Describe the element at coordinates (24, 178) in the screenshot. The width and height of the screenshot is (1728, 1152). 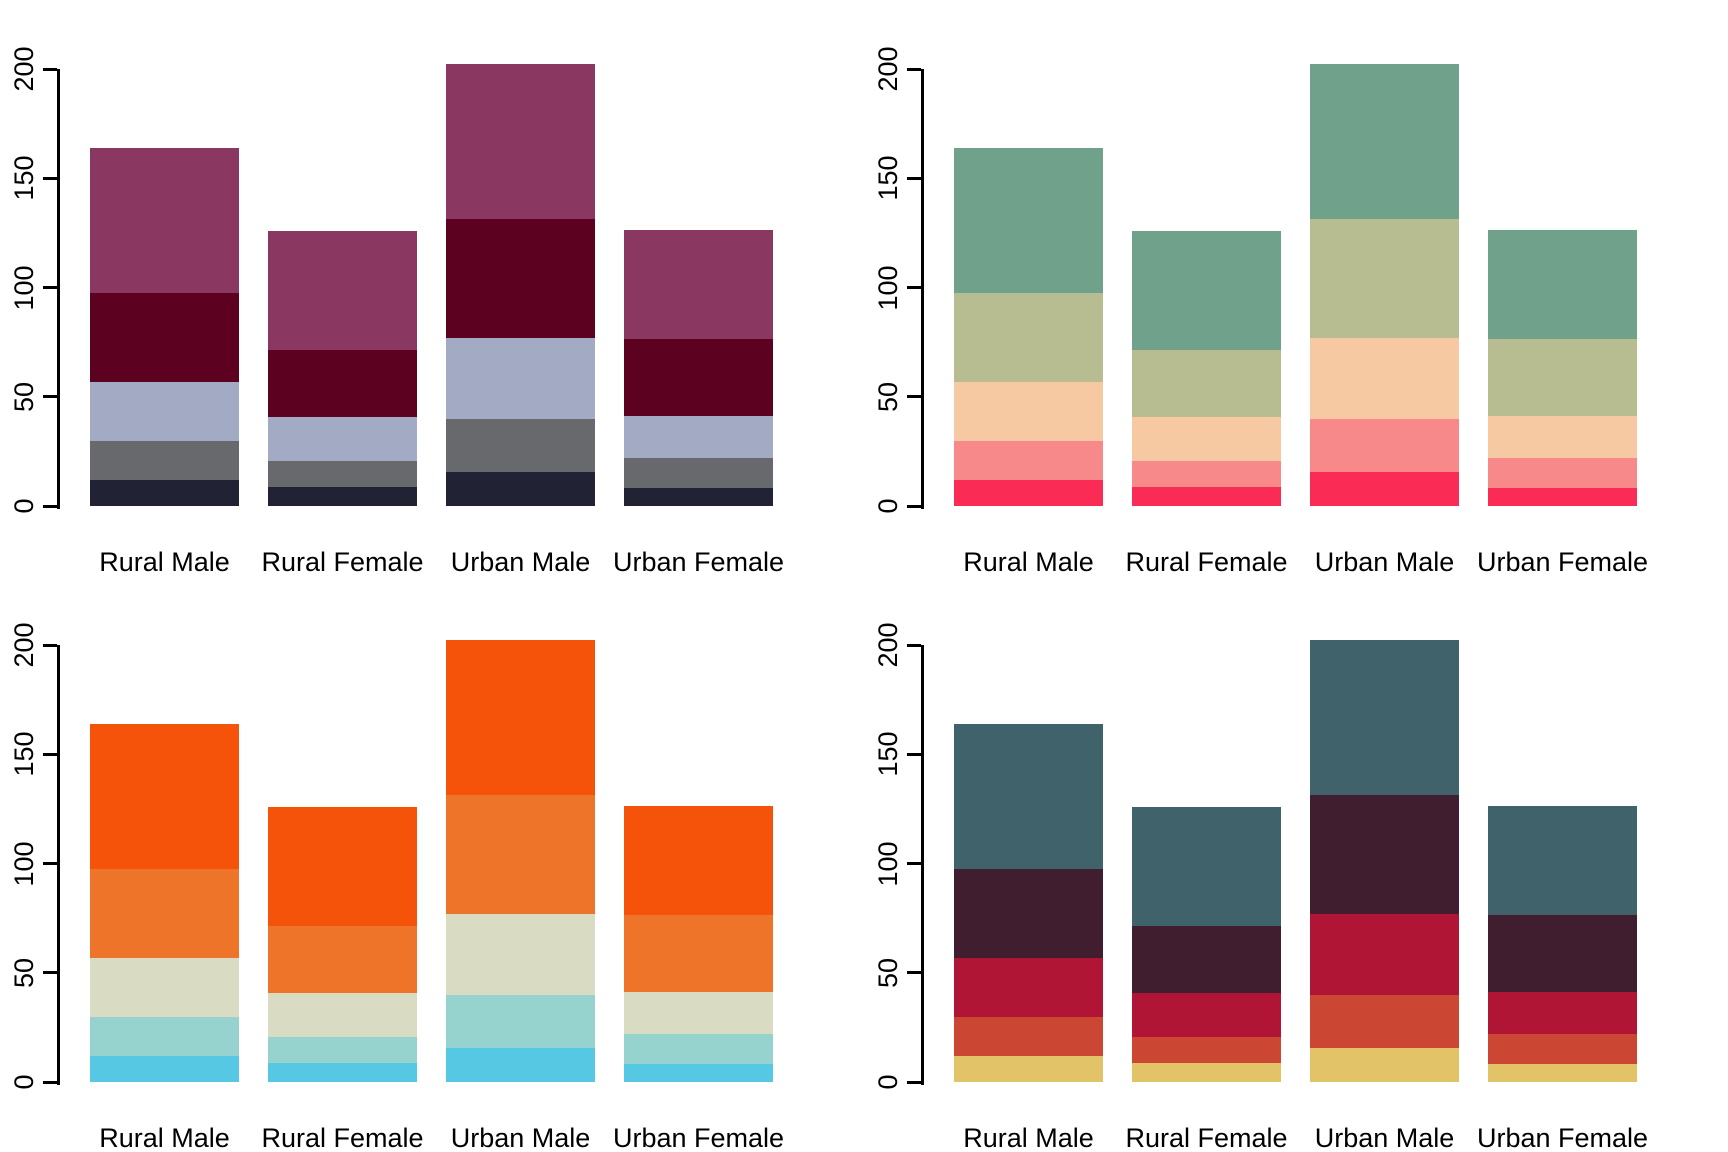
I see `y-tick-label: 150` at that location.